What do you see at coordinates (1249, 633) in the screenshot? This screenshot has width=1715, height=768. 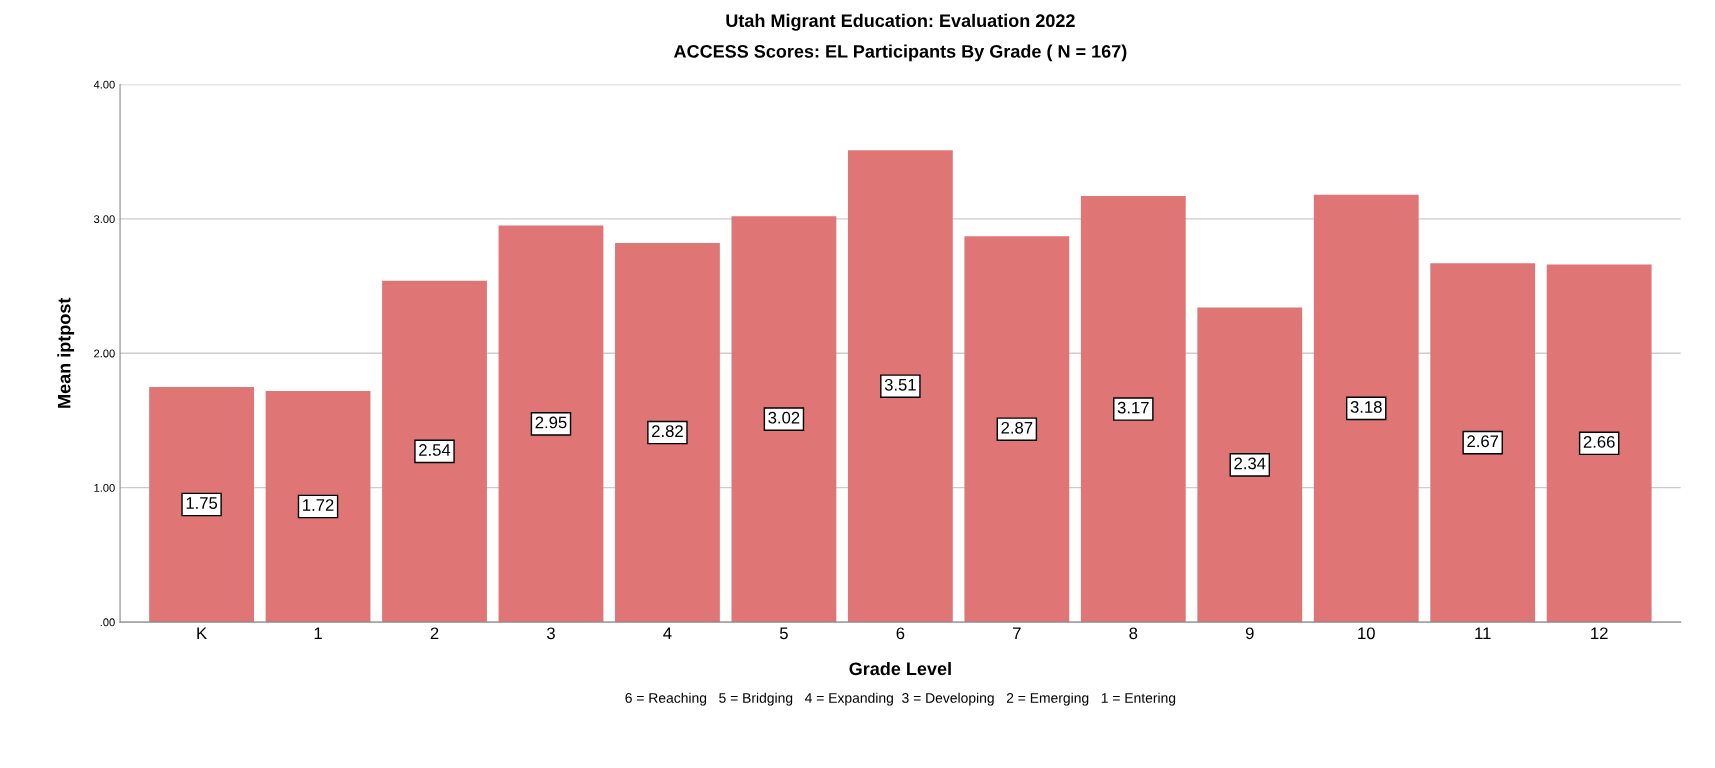 I see `x-tick-label: 9` at bounding box center [1249, 633].